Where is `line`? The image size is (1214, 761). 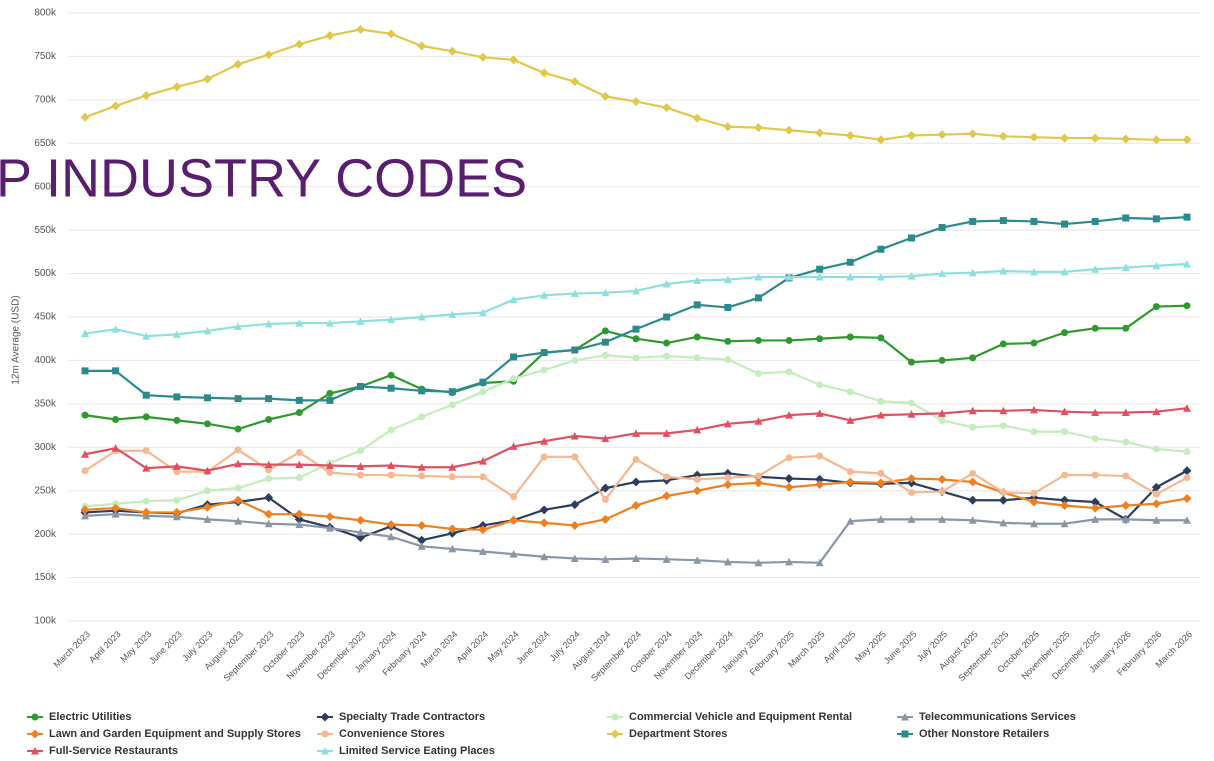
line is located at coordinates (635, 84).